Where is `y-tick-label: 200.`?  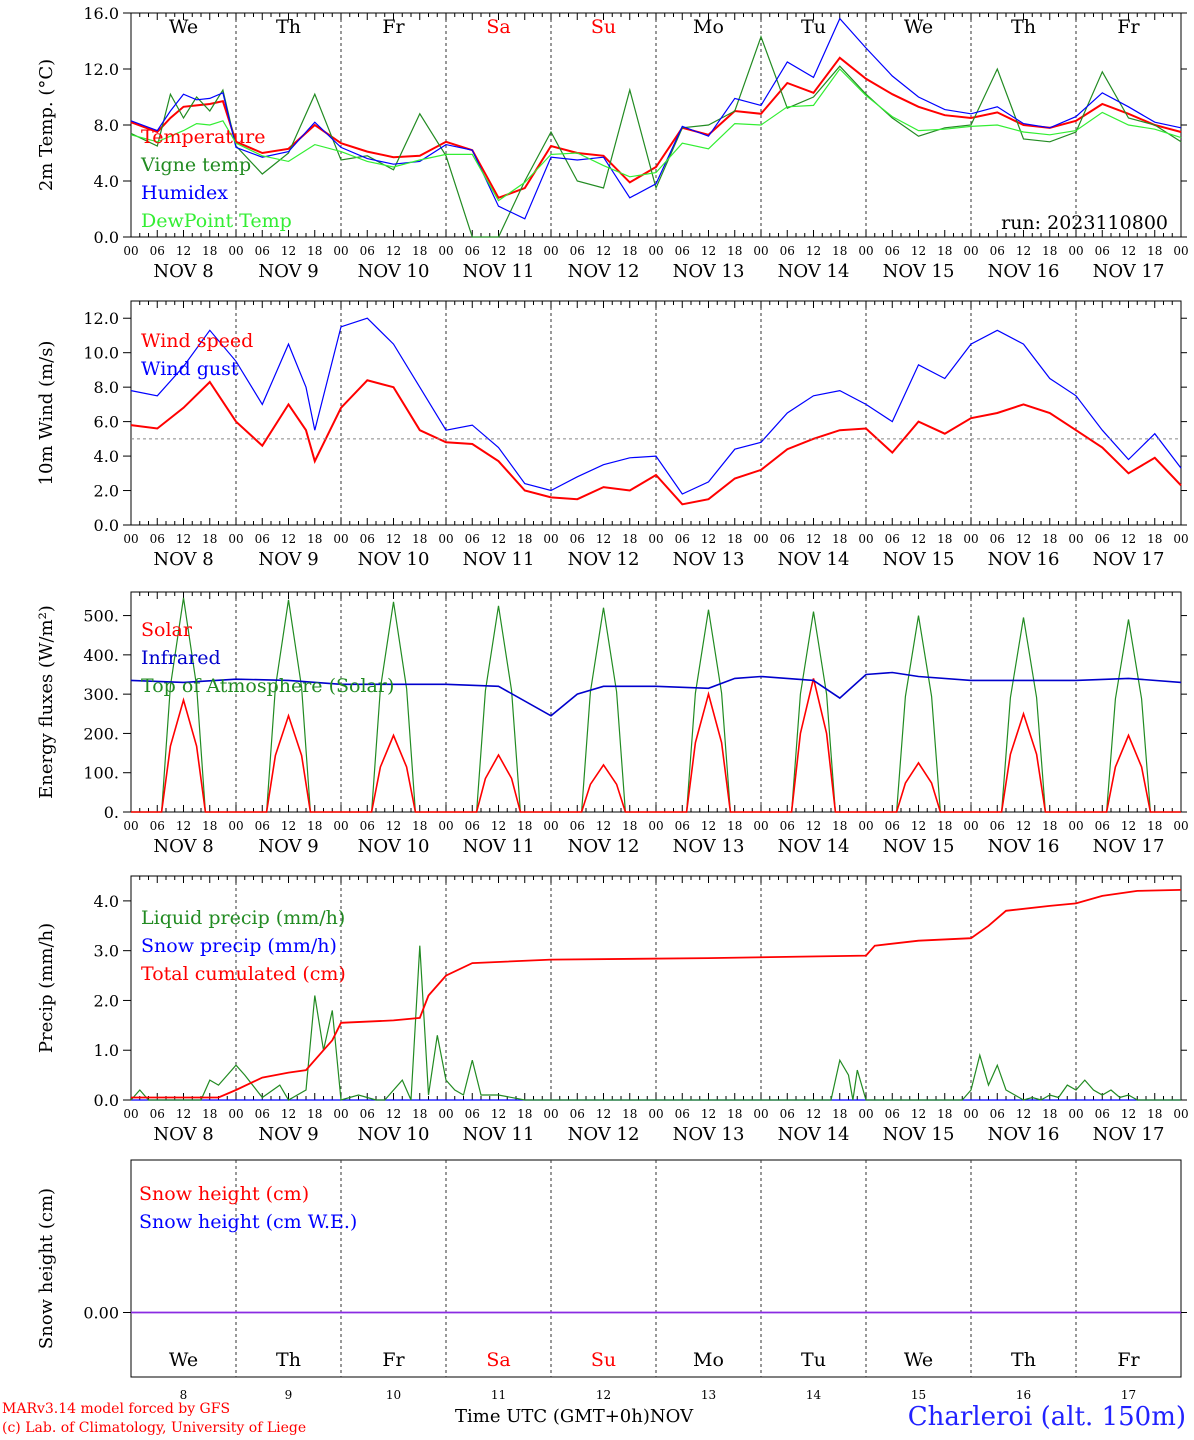 y-tick-label: 200. is located at coordinates (101, 733).